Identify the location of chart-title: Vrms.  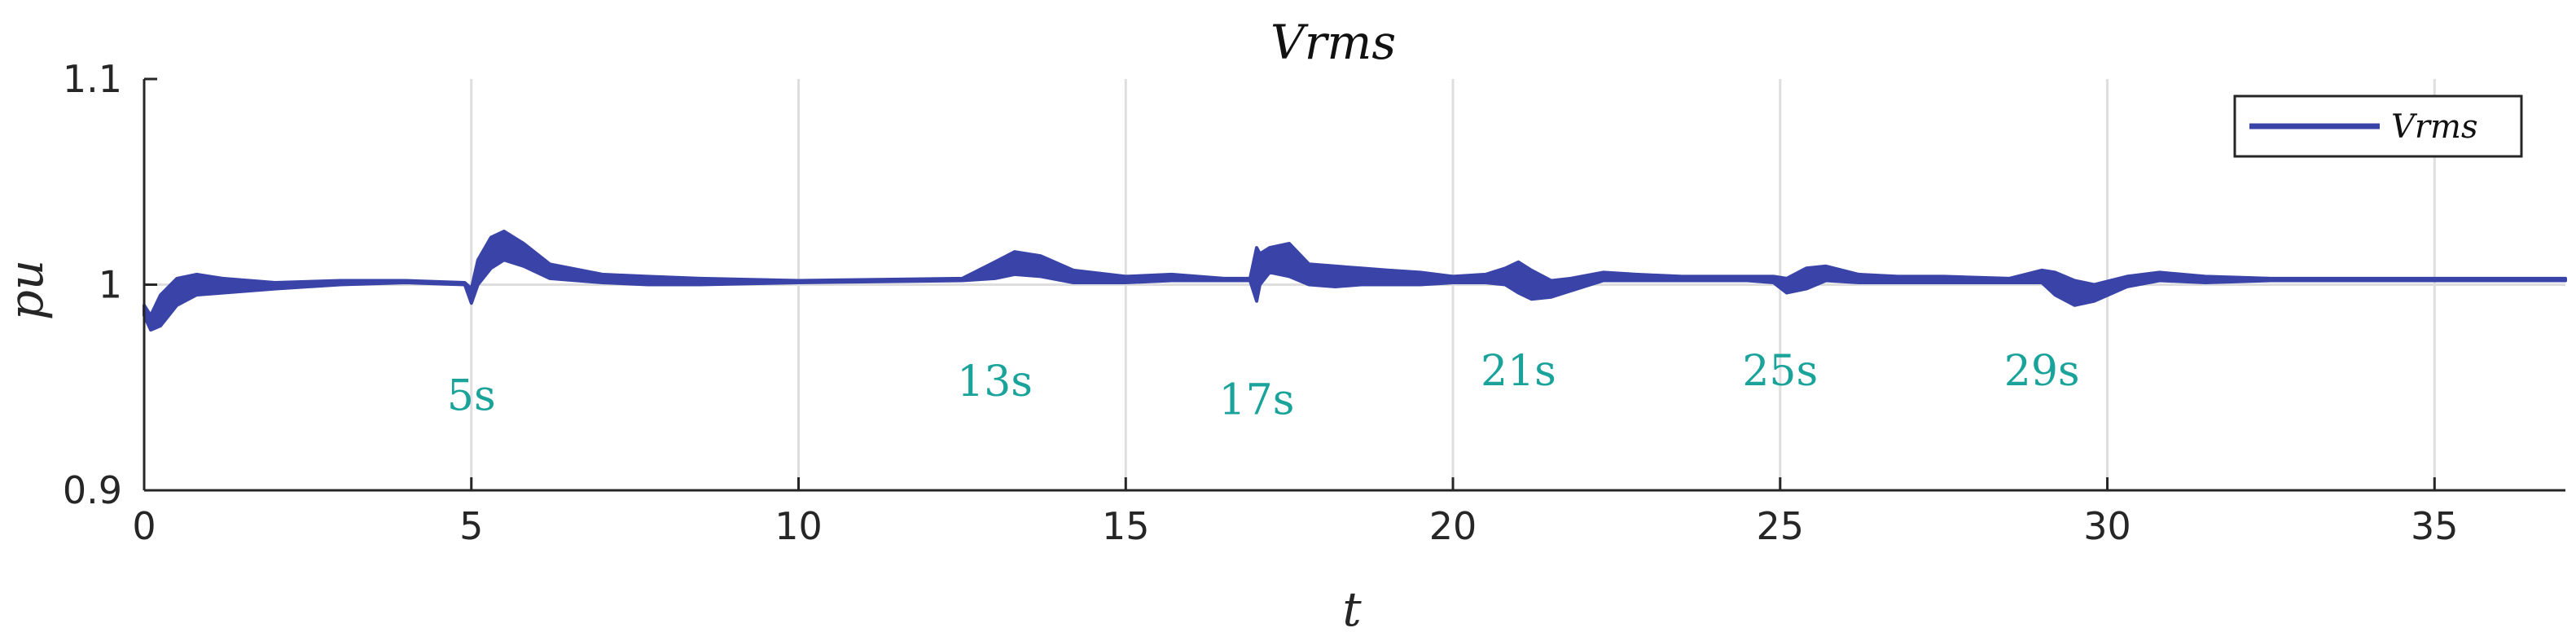
(1333, 42).